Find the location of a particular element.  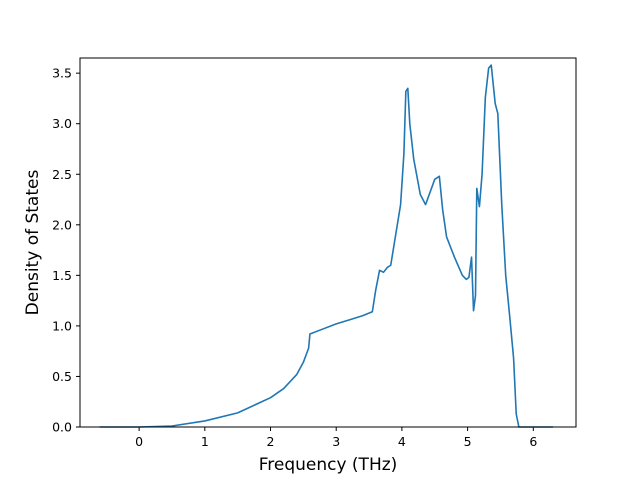

x-axis-ticks: 0 1 2 3 4 5 6 is located at coordinates (336, 438).